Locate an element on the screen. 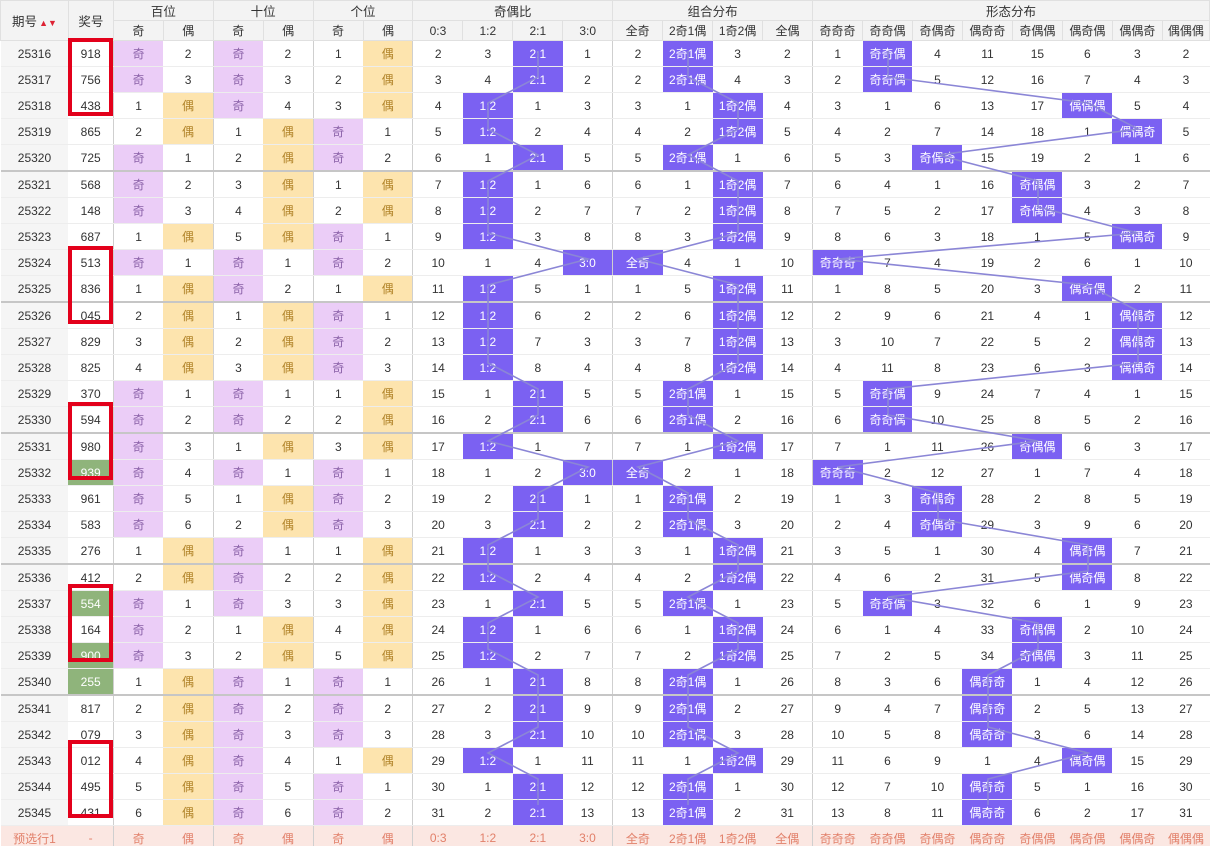  forecast-cell: 奇偶奇 is located at coordinates (937, 835).